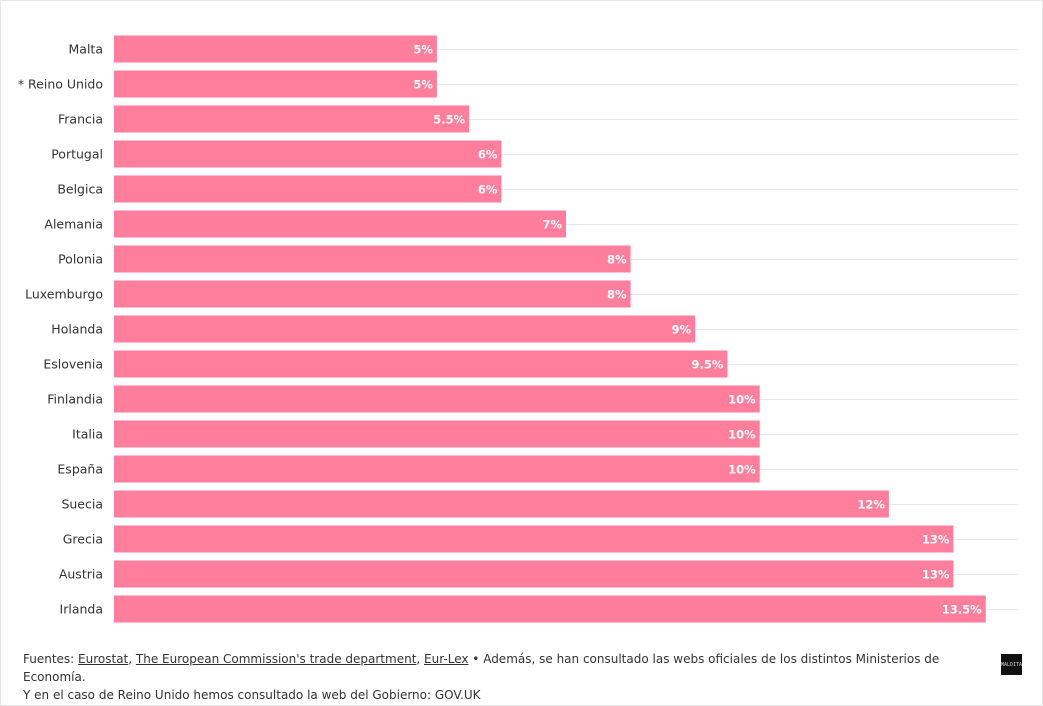  What do you see at coordinates (962, 610) in the screenshot?
I see `value-label: 13.5%` at bounding box center [962, 610].